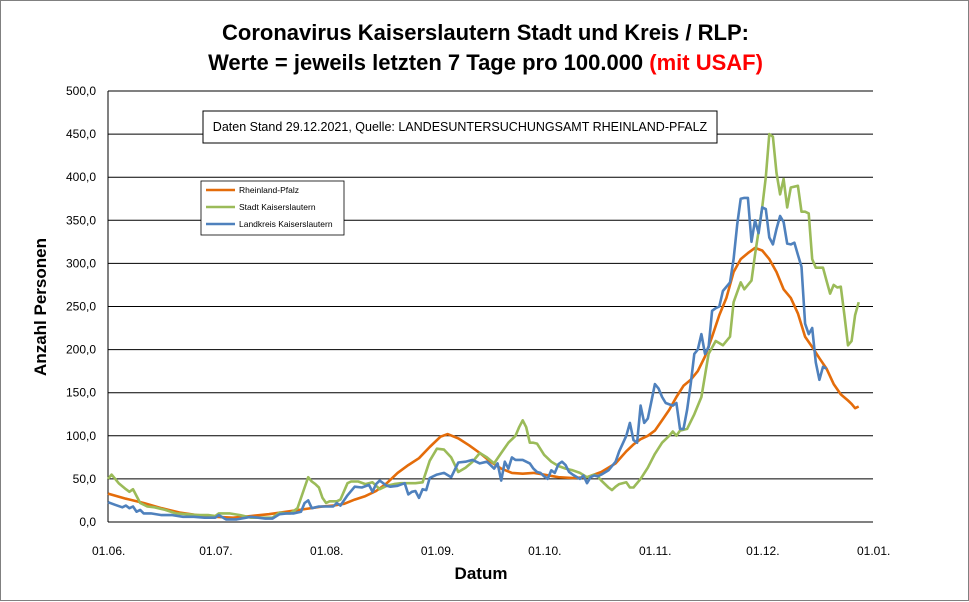 The image size is (969, 602). Describe the element at coordinates (81, 393) in the screenshot. I see `y-tick-label: 150,0` at that location.